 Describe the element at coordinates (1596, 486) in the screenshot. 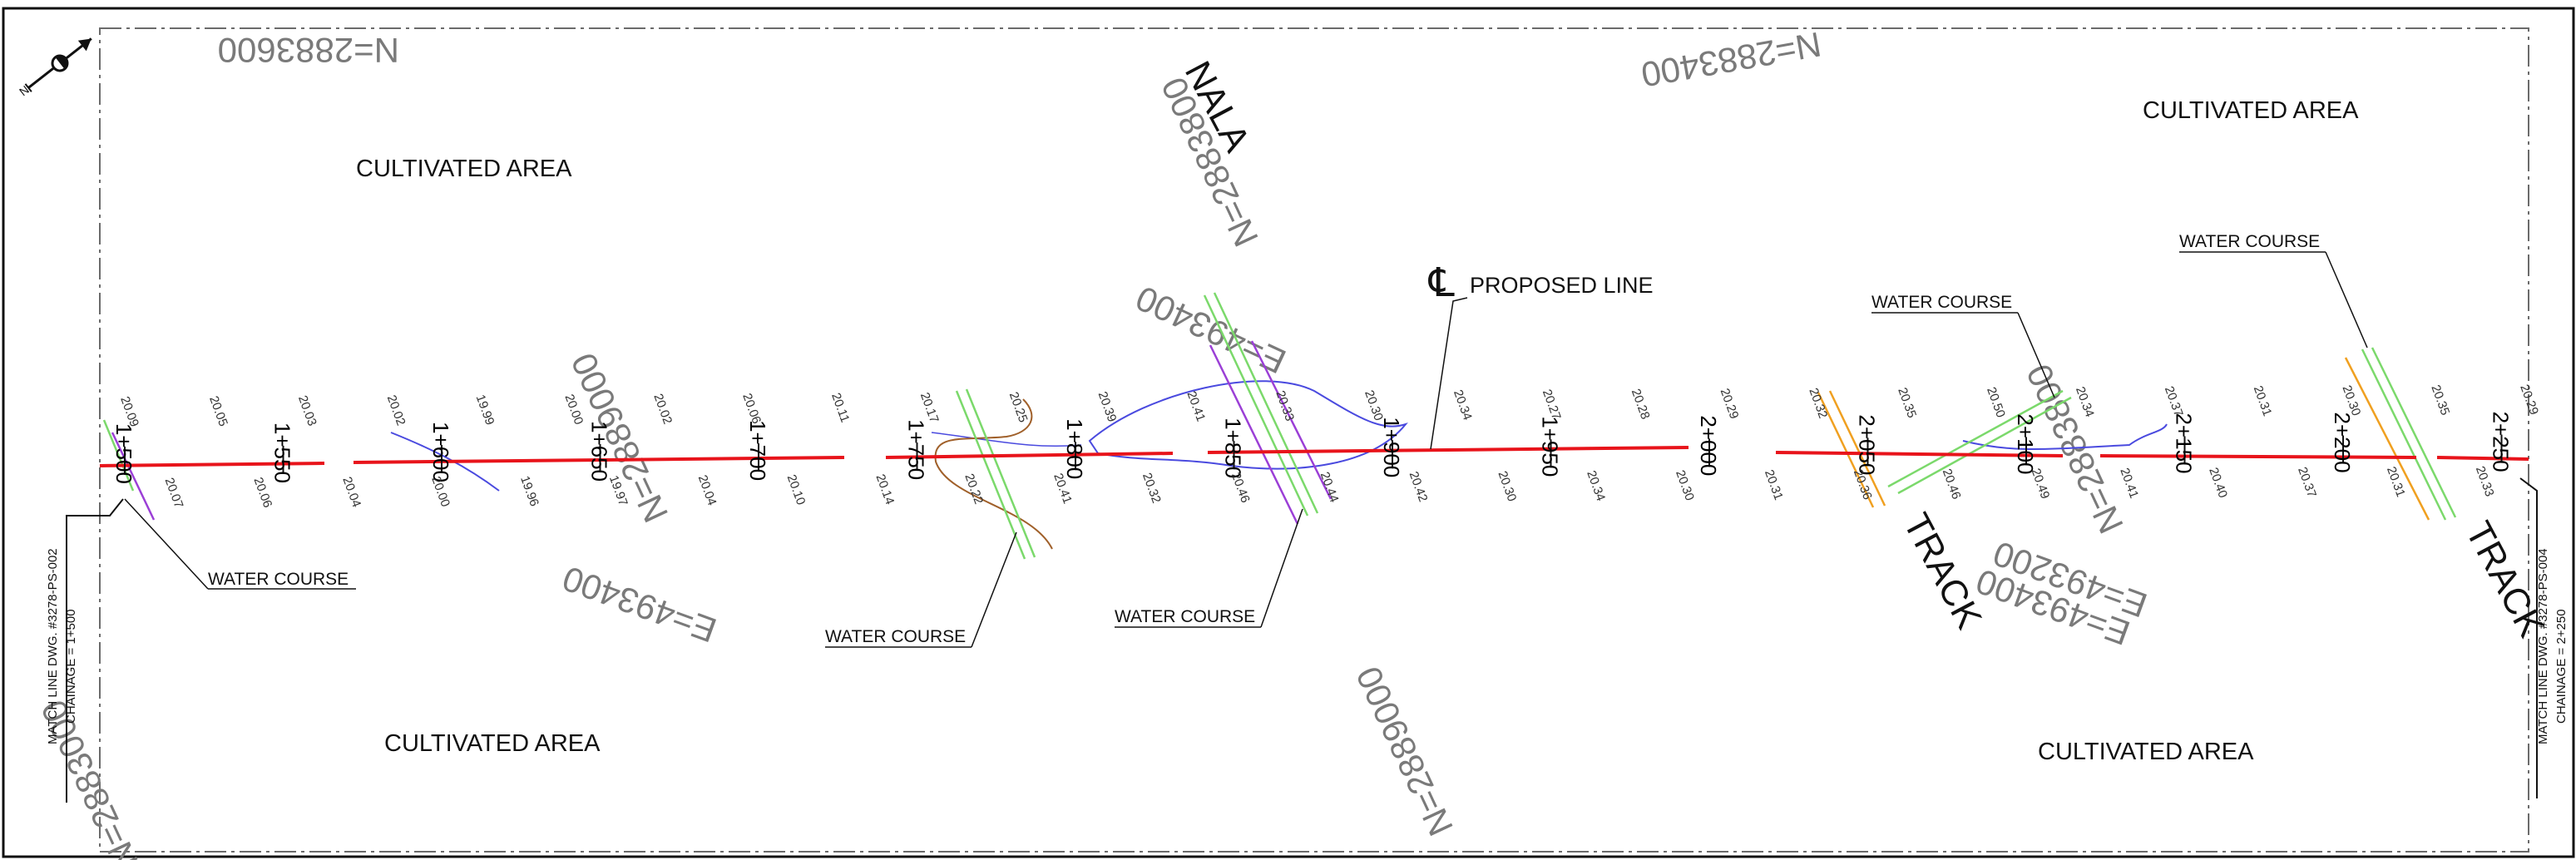

I see `elevation-label: 20.34` at that location.